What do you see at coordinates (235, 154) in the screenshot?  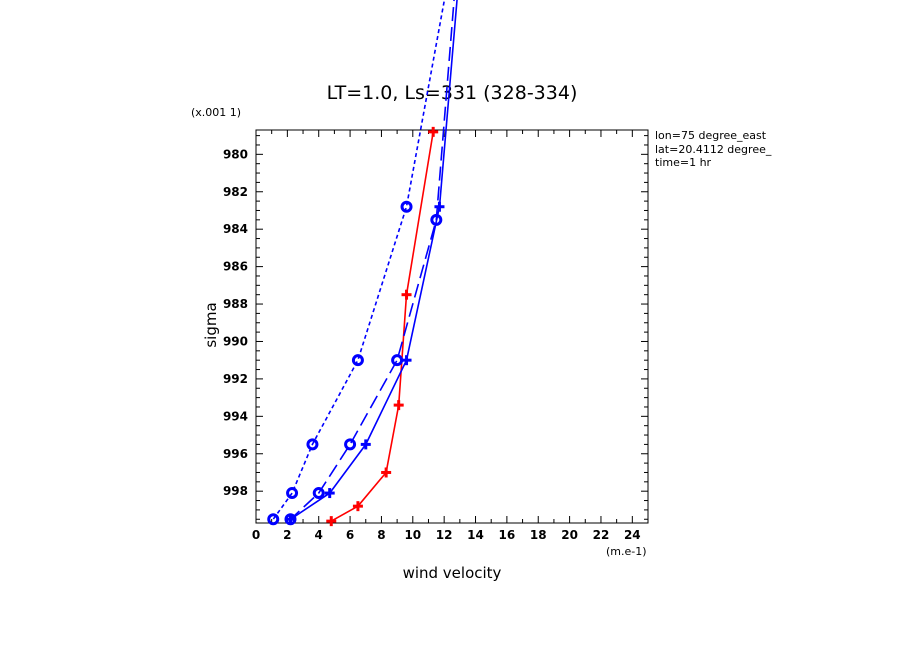 I see `y-tick-label: 980` at bounding box center [235, 154].